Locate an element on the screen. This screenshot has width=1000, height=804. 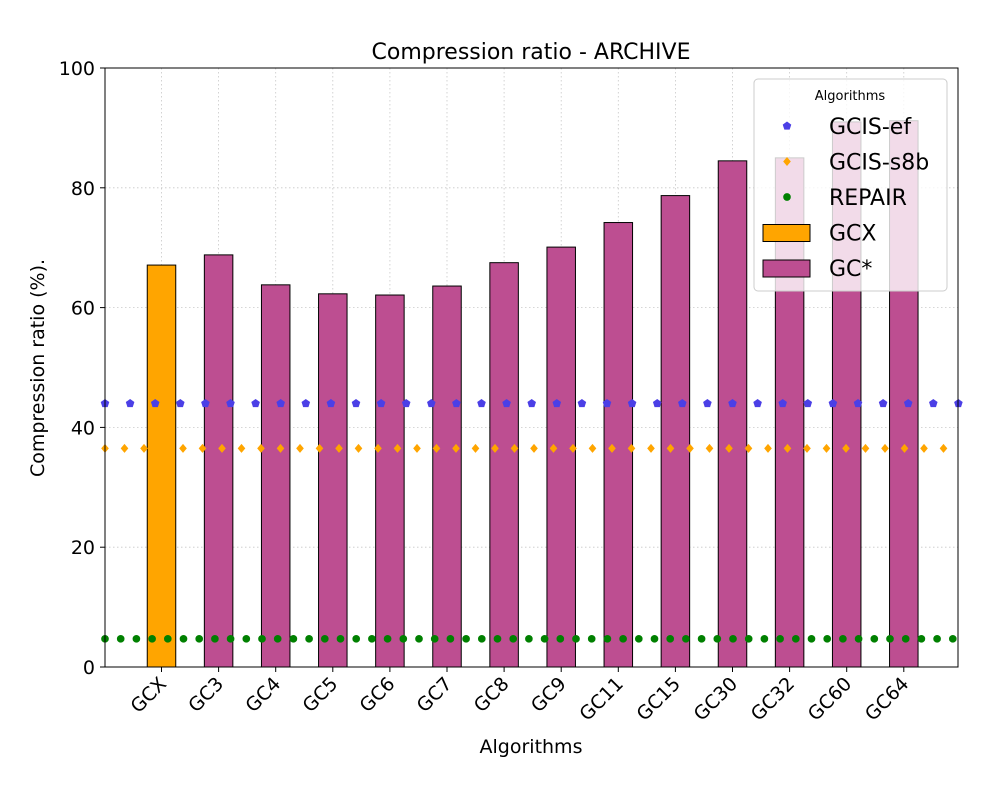
reference-line-gcis-ef is located at coordinates (531, 403).